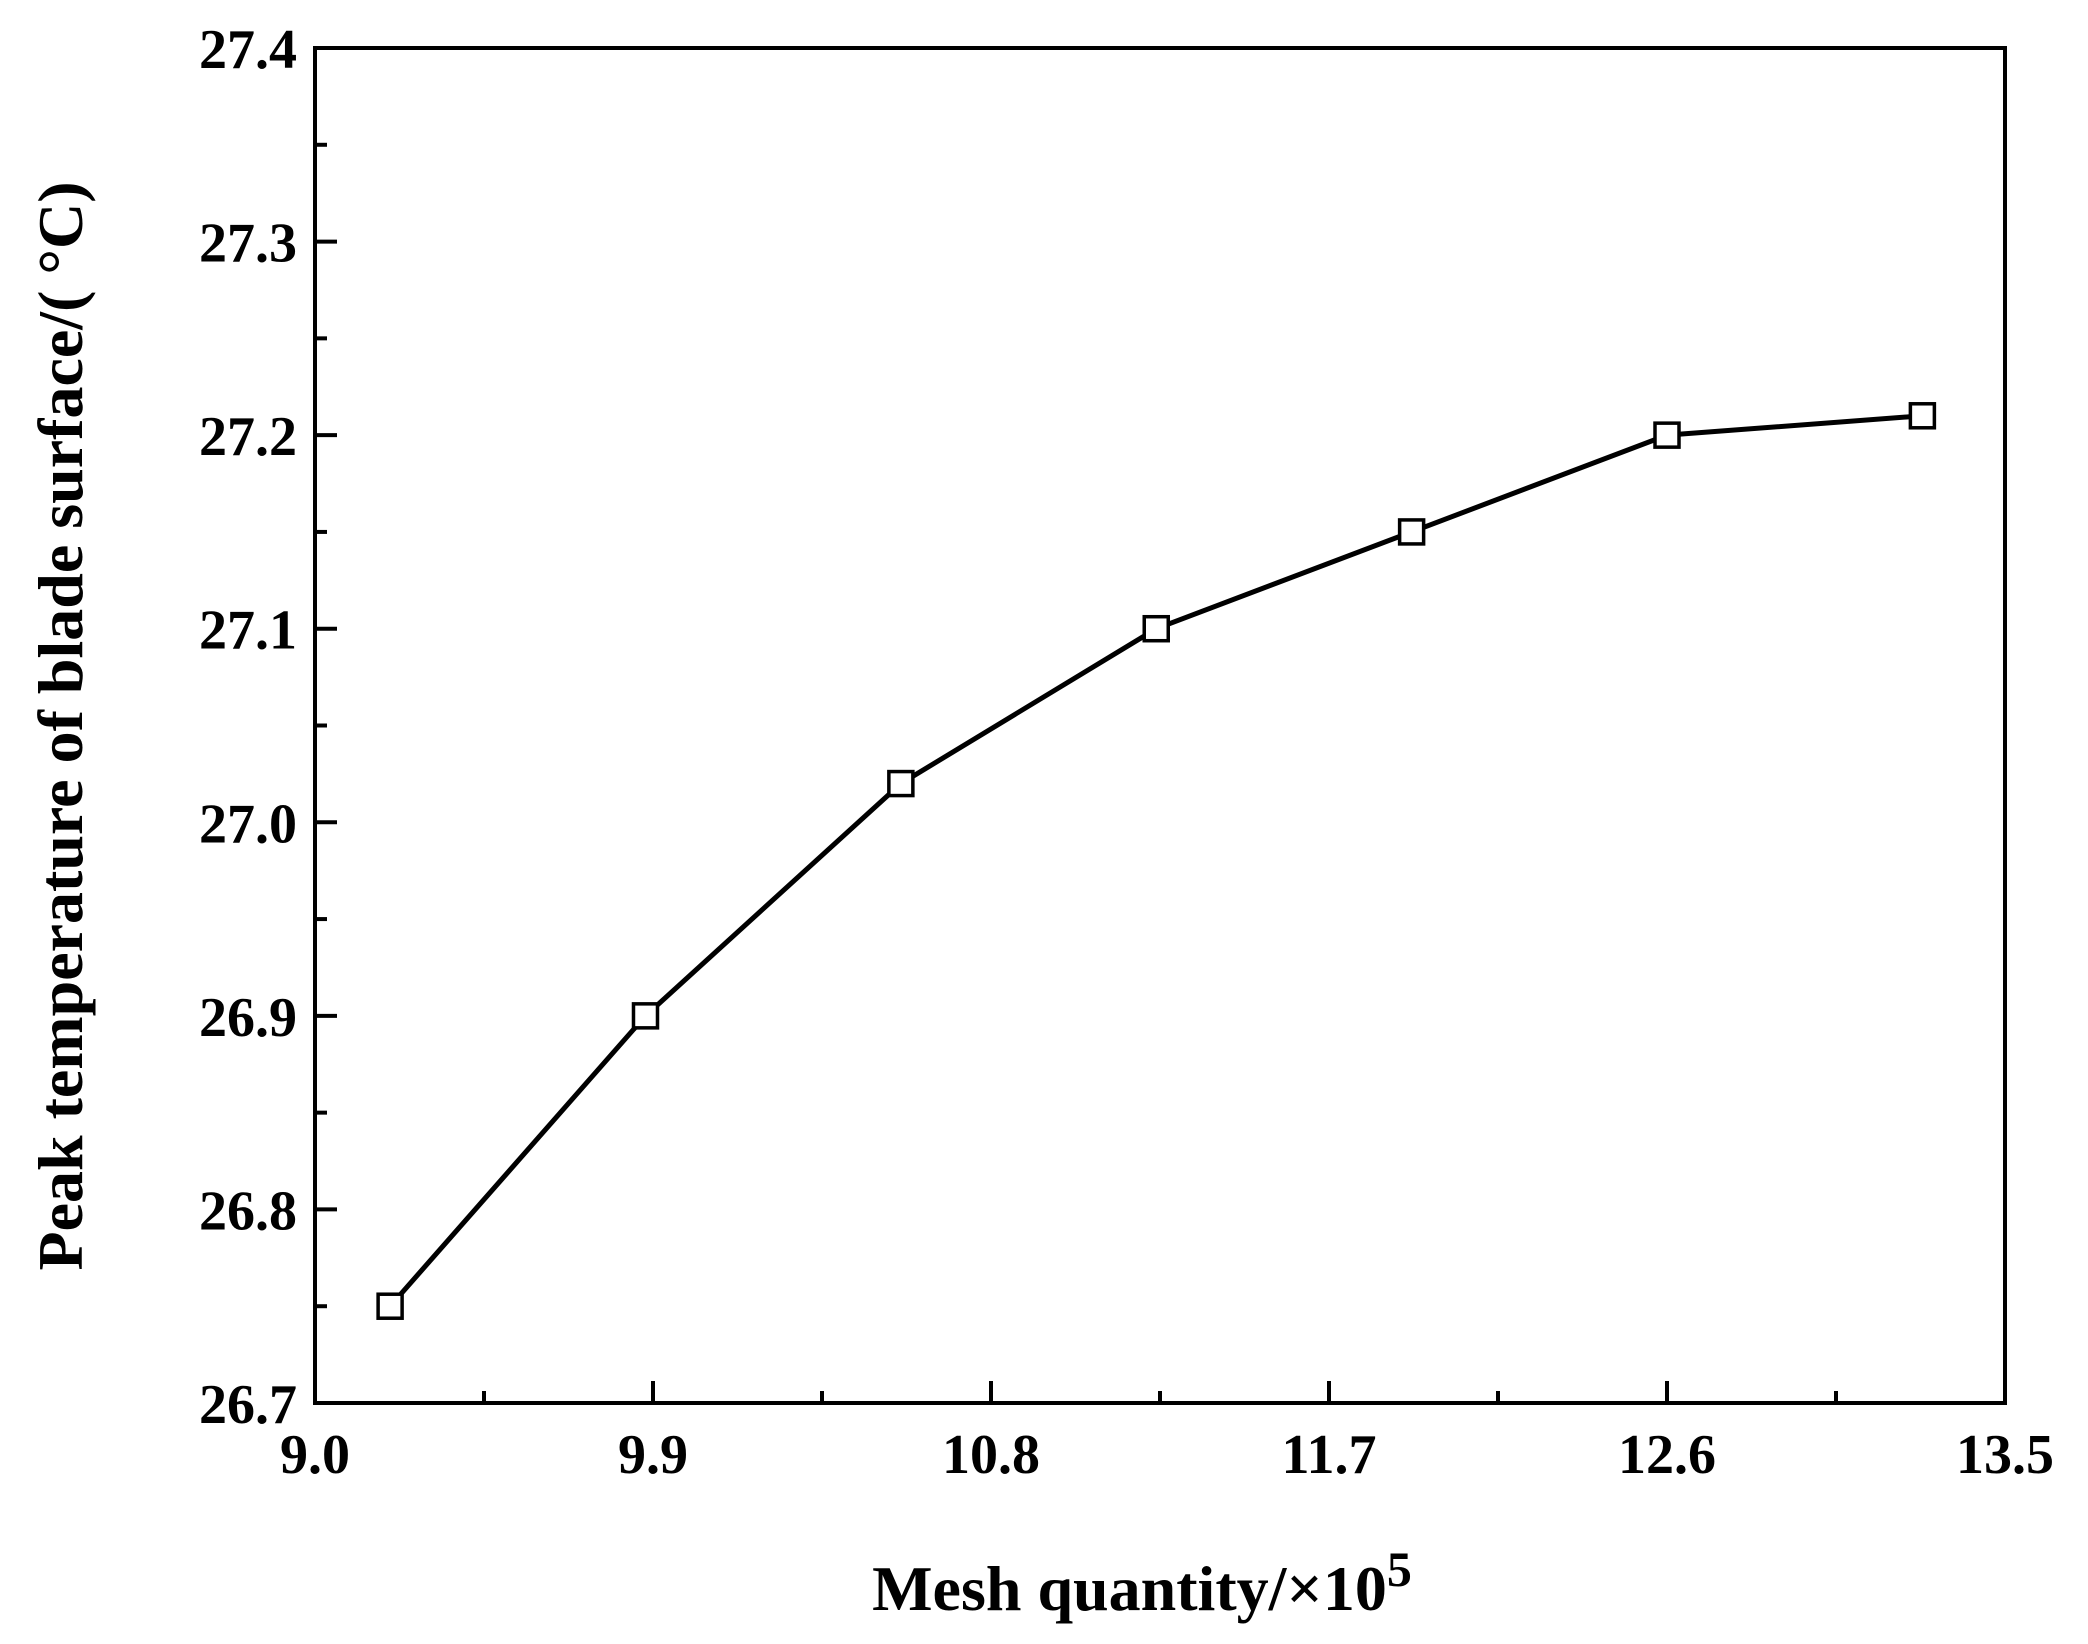  Describe the element at coordinates (653, 1455) in the screenshot. I see `x-tick-label: 9.9` at that location.